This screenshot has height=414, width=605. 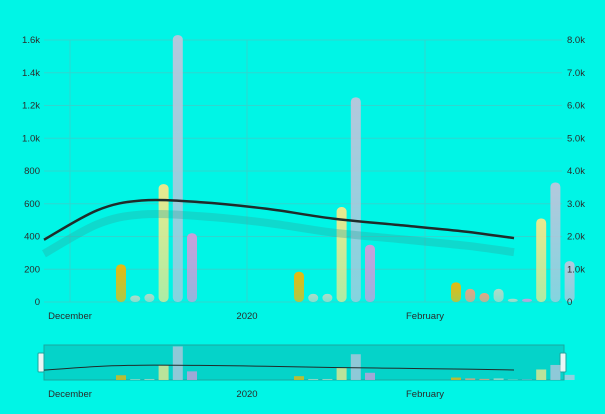 What do you see at coordinates (31, 73) in the screenshot?
I see `y-left-tick-label: 1.4k` at bounding box center [31, 73].